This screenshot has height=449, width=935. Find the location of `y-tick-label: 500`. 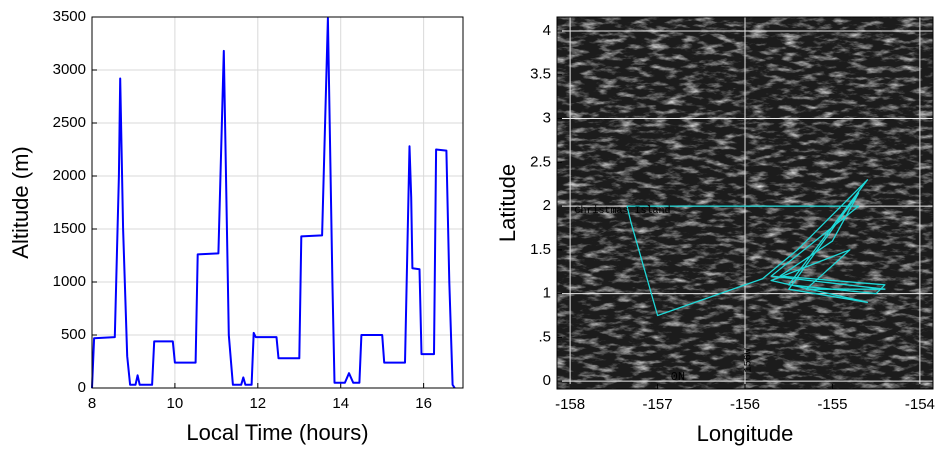

y-tick-label: 500 is located at coordinates (73, 334).